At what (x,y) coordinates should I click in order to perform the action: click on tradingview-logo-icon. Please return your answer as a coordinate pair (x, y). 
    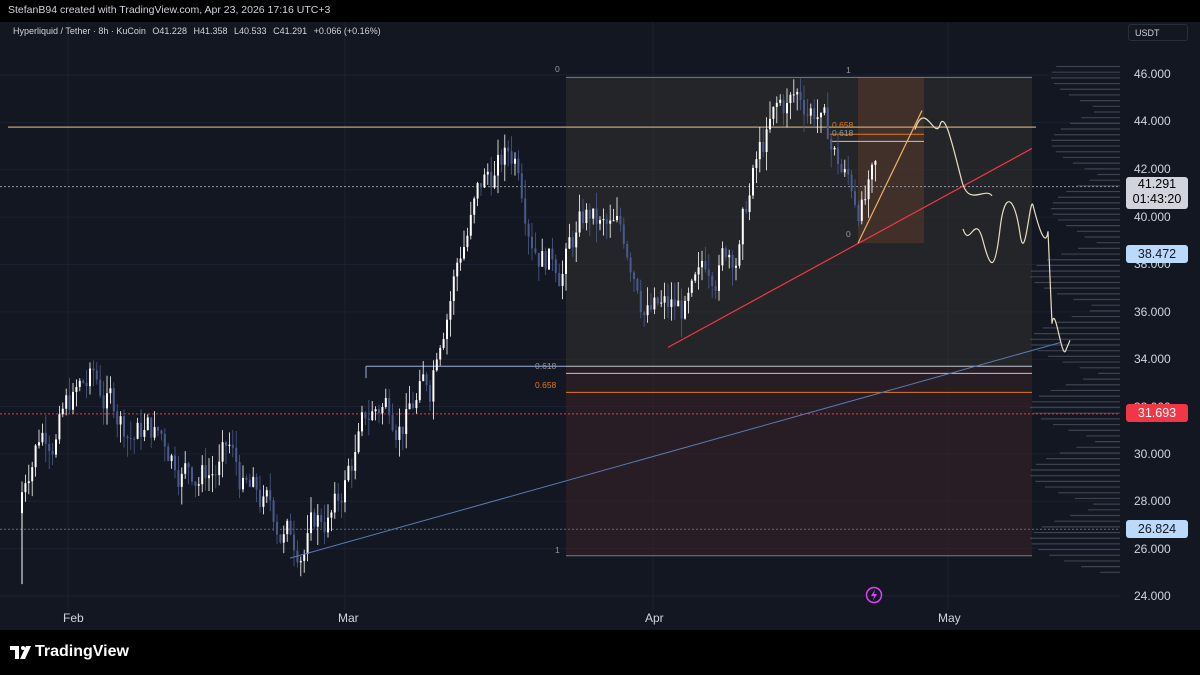
    Looking at the image, I should click on (21, 652).